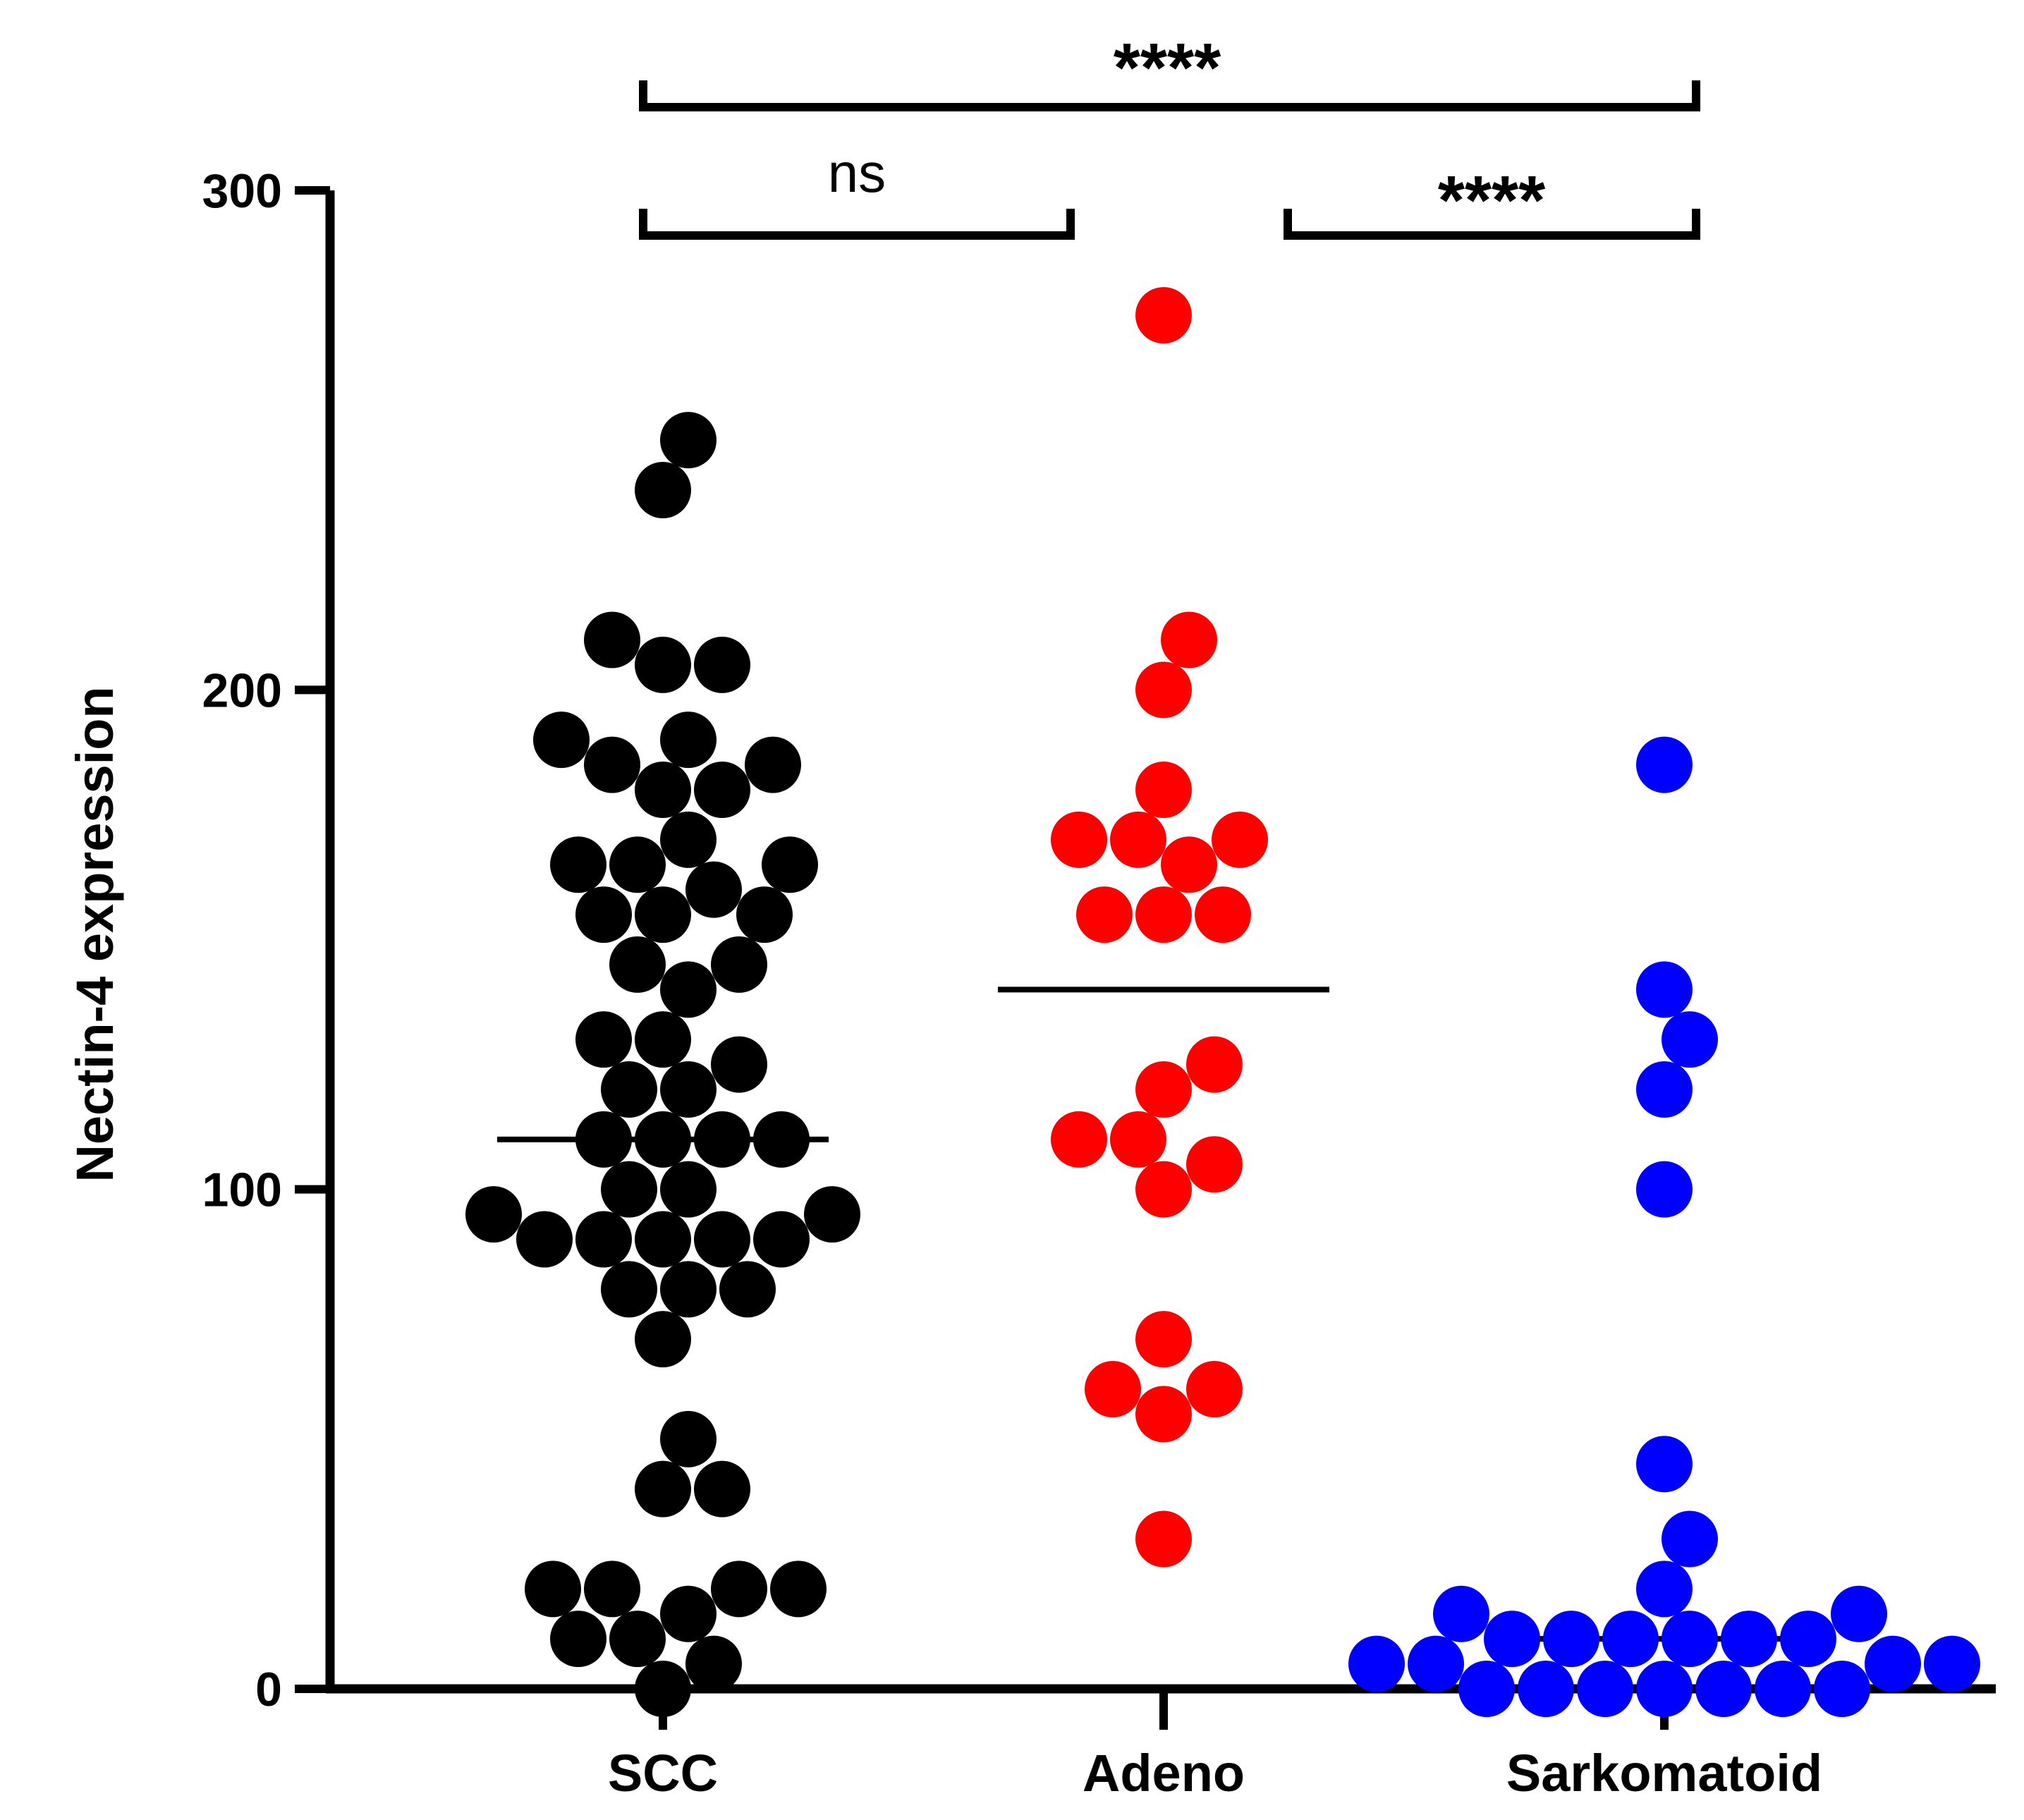  I want to click on x-category-label: SCC, so click(663, 1773).